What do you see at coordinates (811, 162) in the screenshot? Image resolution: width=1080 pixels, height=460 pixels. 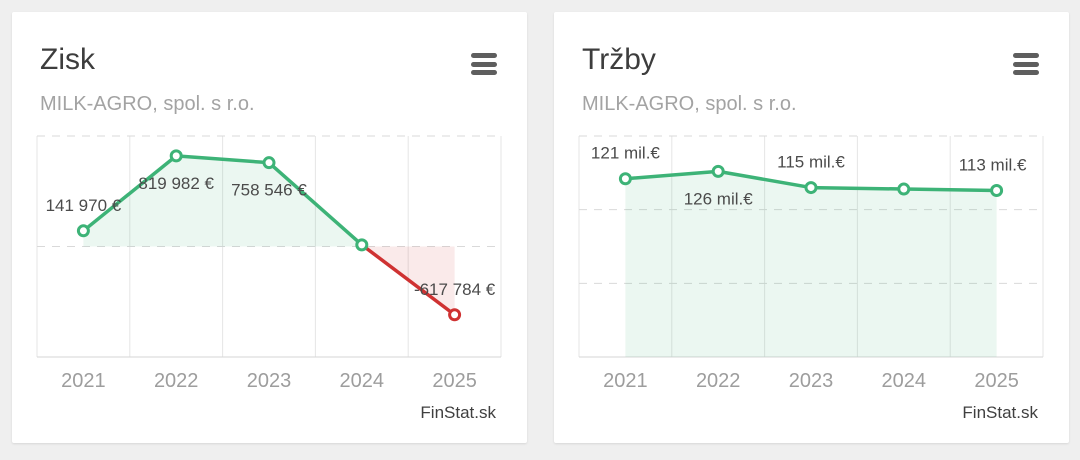 I see `data-point-label: 115 mil.€` at bounding box center [811, 162].